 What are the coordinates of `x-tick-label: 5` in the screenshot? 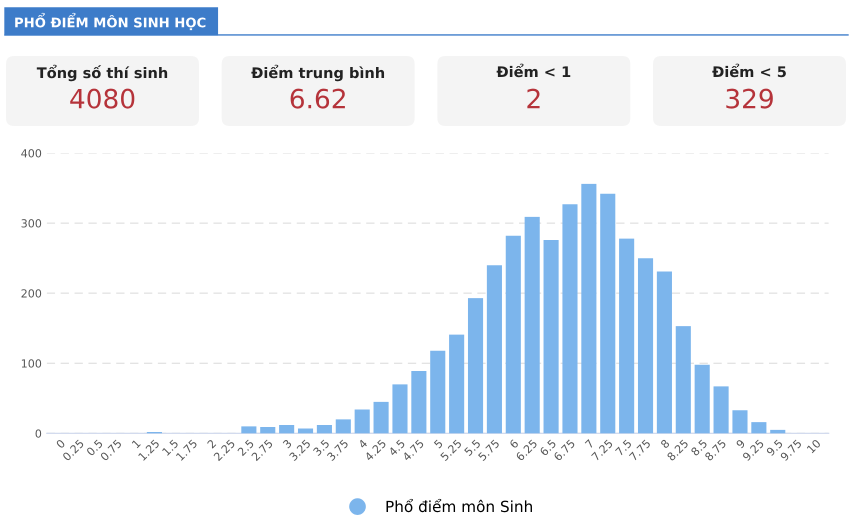 It's located at (439, 444).